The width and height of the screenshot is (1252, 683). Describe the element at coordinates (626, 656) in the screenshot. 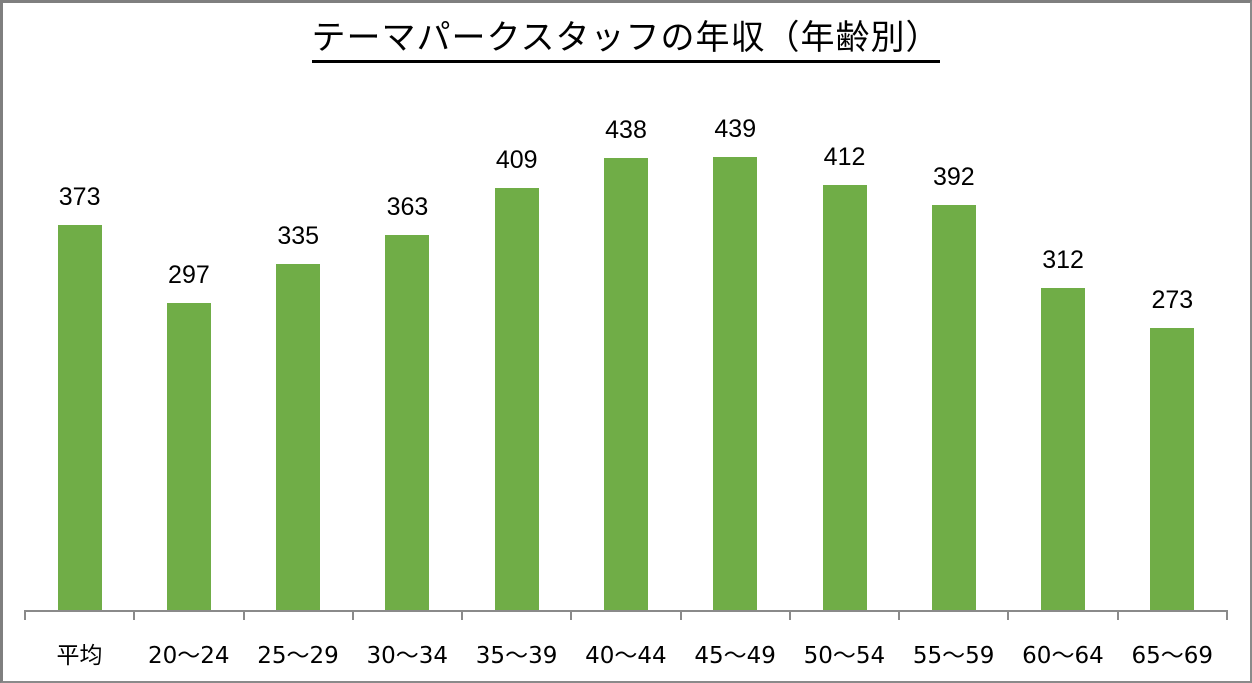

I see `category-label: 40～44` at that location.